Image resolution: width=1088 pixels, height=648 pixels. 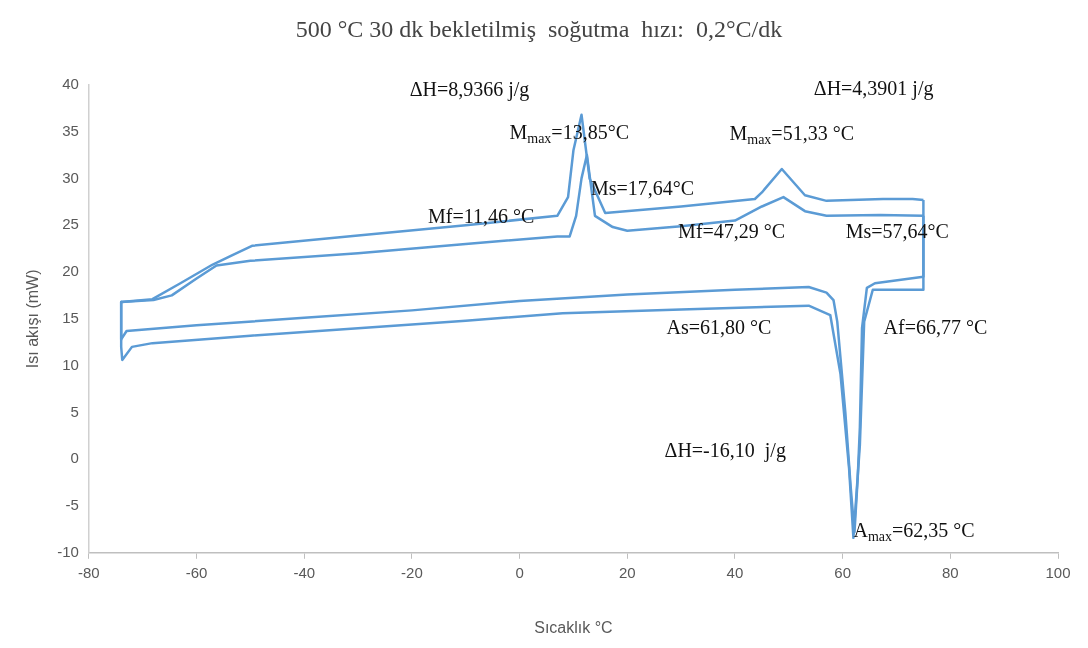 I want to click on y-axis-title: Isı akışı (mW), so click(x=33, y=319).